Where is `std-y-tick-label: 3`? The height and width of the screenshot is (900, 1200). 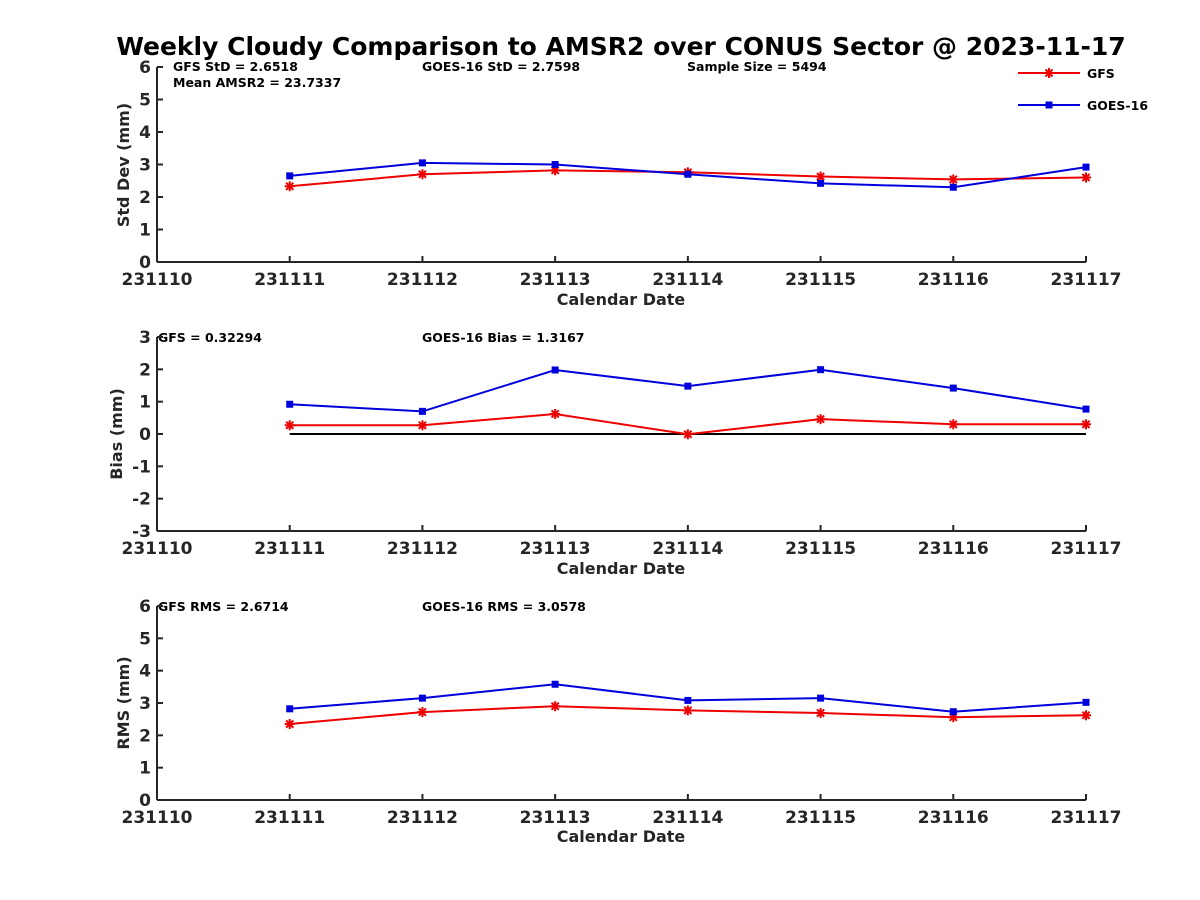 std-y-tick-label: 3 is located at coordinates (145, 166).